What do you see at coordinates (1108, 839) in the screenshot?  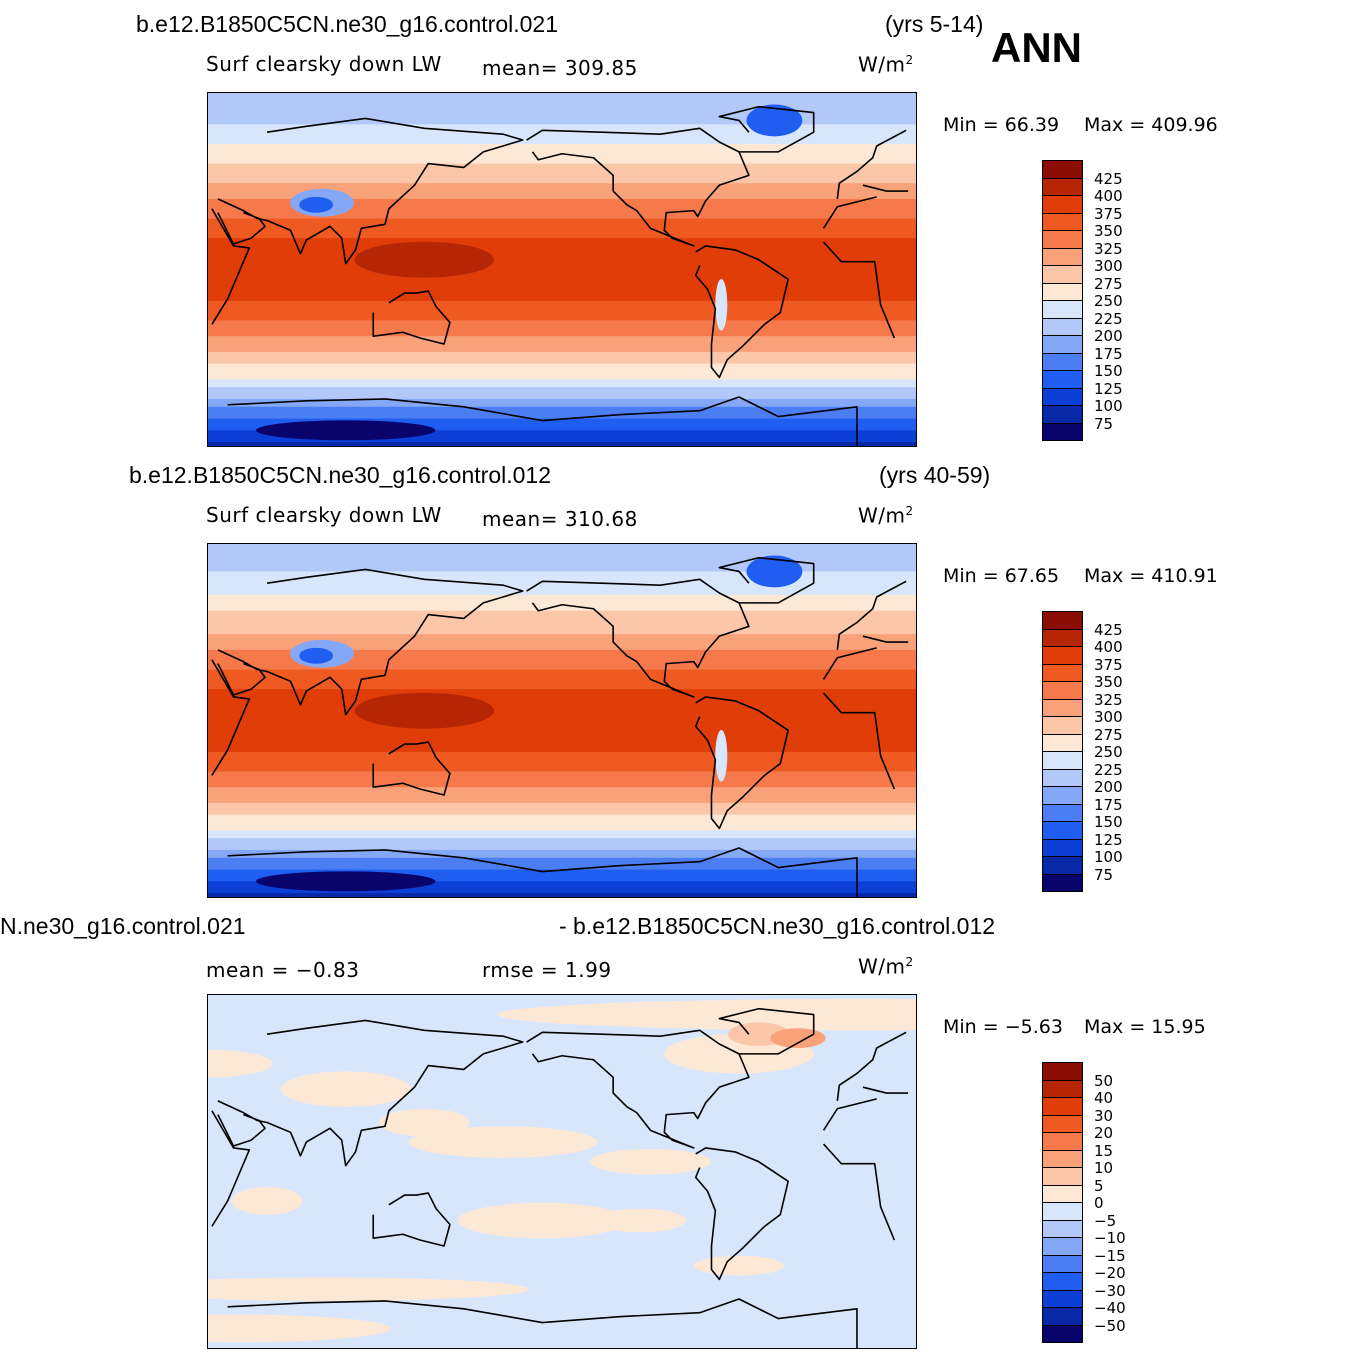 I see `panel2-colorbar-label: 125` at bounding box center [1108, 839].